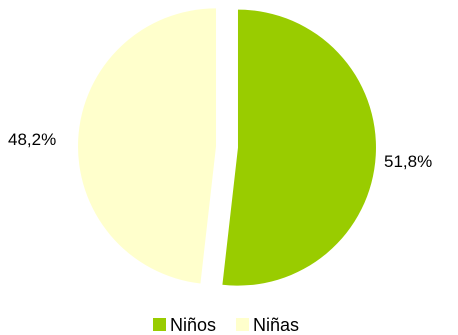  Describe the element at coordinates (226, 325) in the screenshot. I see `legend: Niños Niñas` at that location.